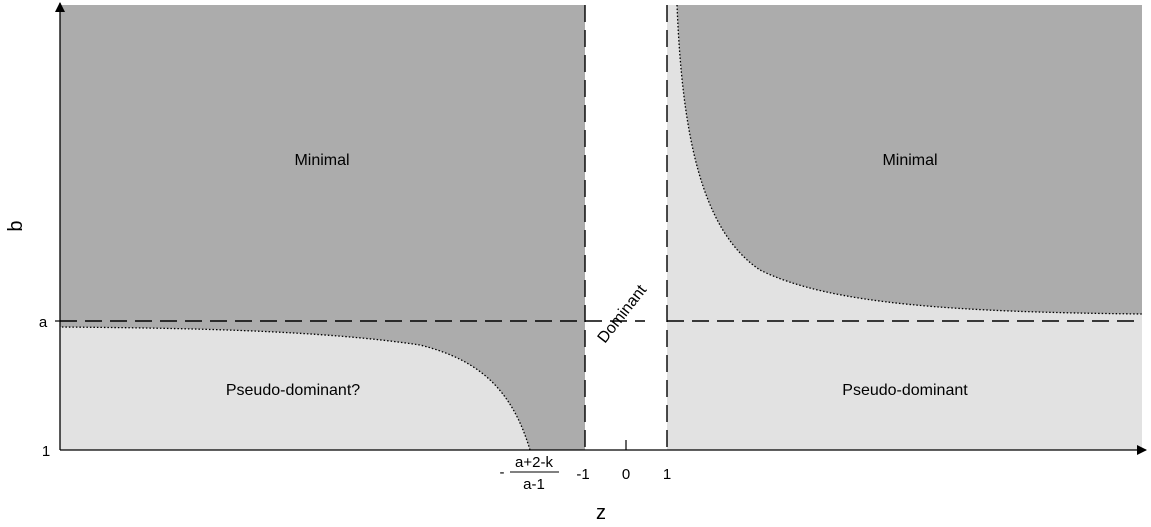  What do you see at coordinates (16, 225) in the screenshot?
I see `y-axis-title: b` at bounding box center [16, 225].